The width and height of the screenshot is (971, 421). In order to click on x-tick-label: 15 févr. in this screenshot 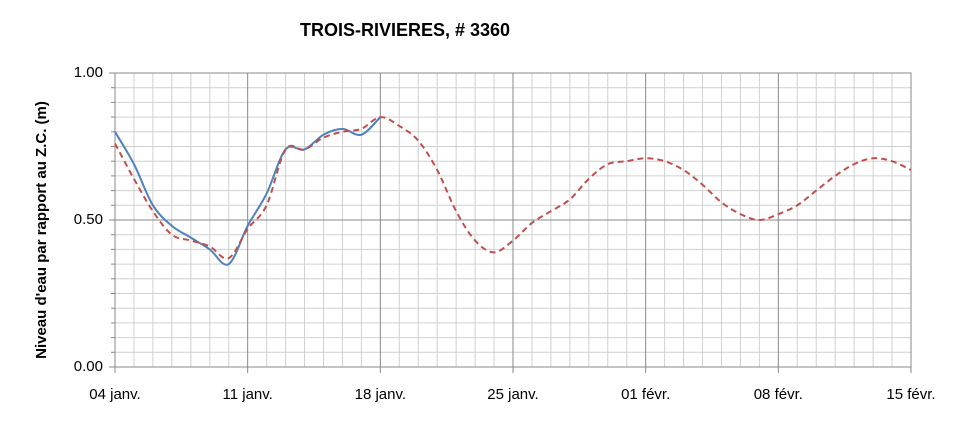, I will do `click(910, 394)`.